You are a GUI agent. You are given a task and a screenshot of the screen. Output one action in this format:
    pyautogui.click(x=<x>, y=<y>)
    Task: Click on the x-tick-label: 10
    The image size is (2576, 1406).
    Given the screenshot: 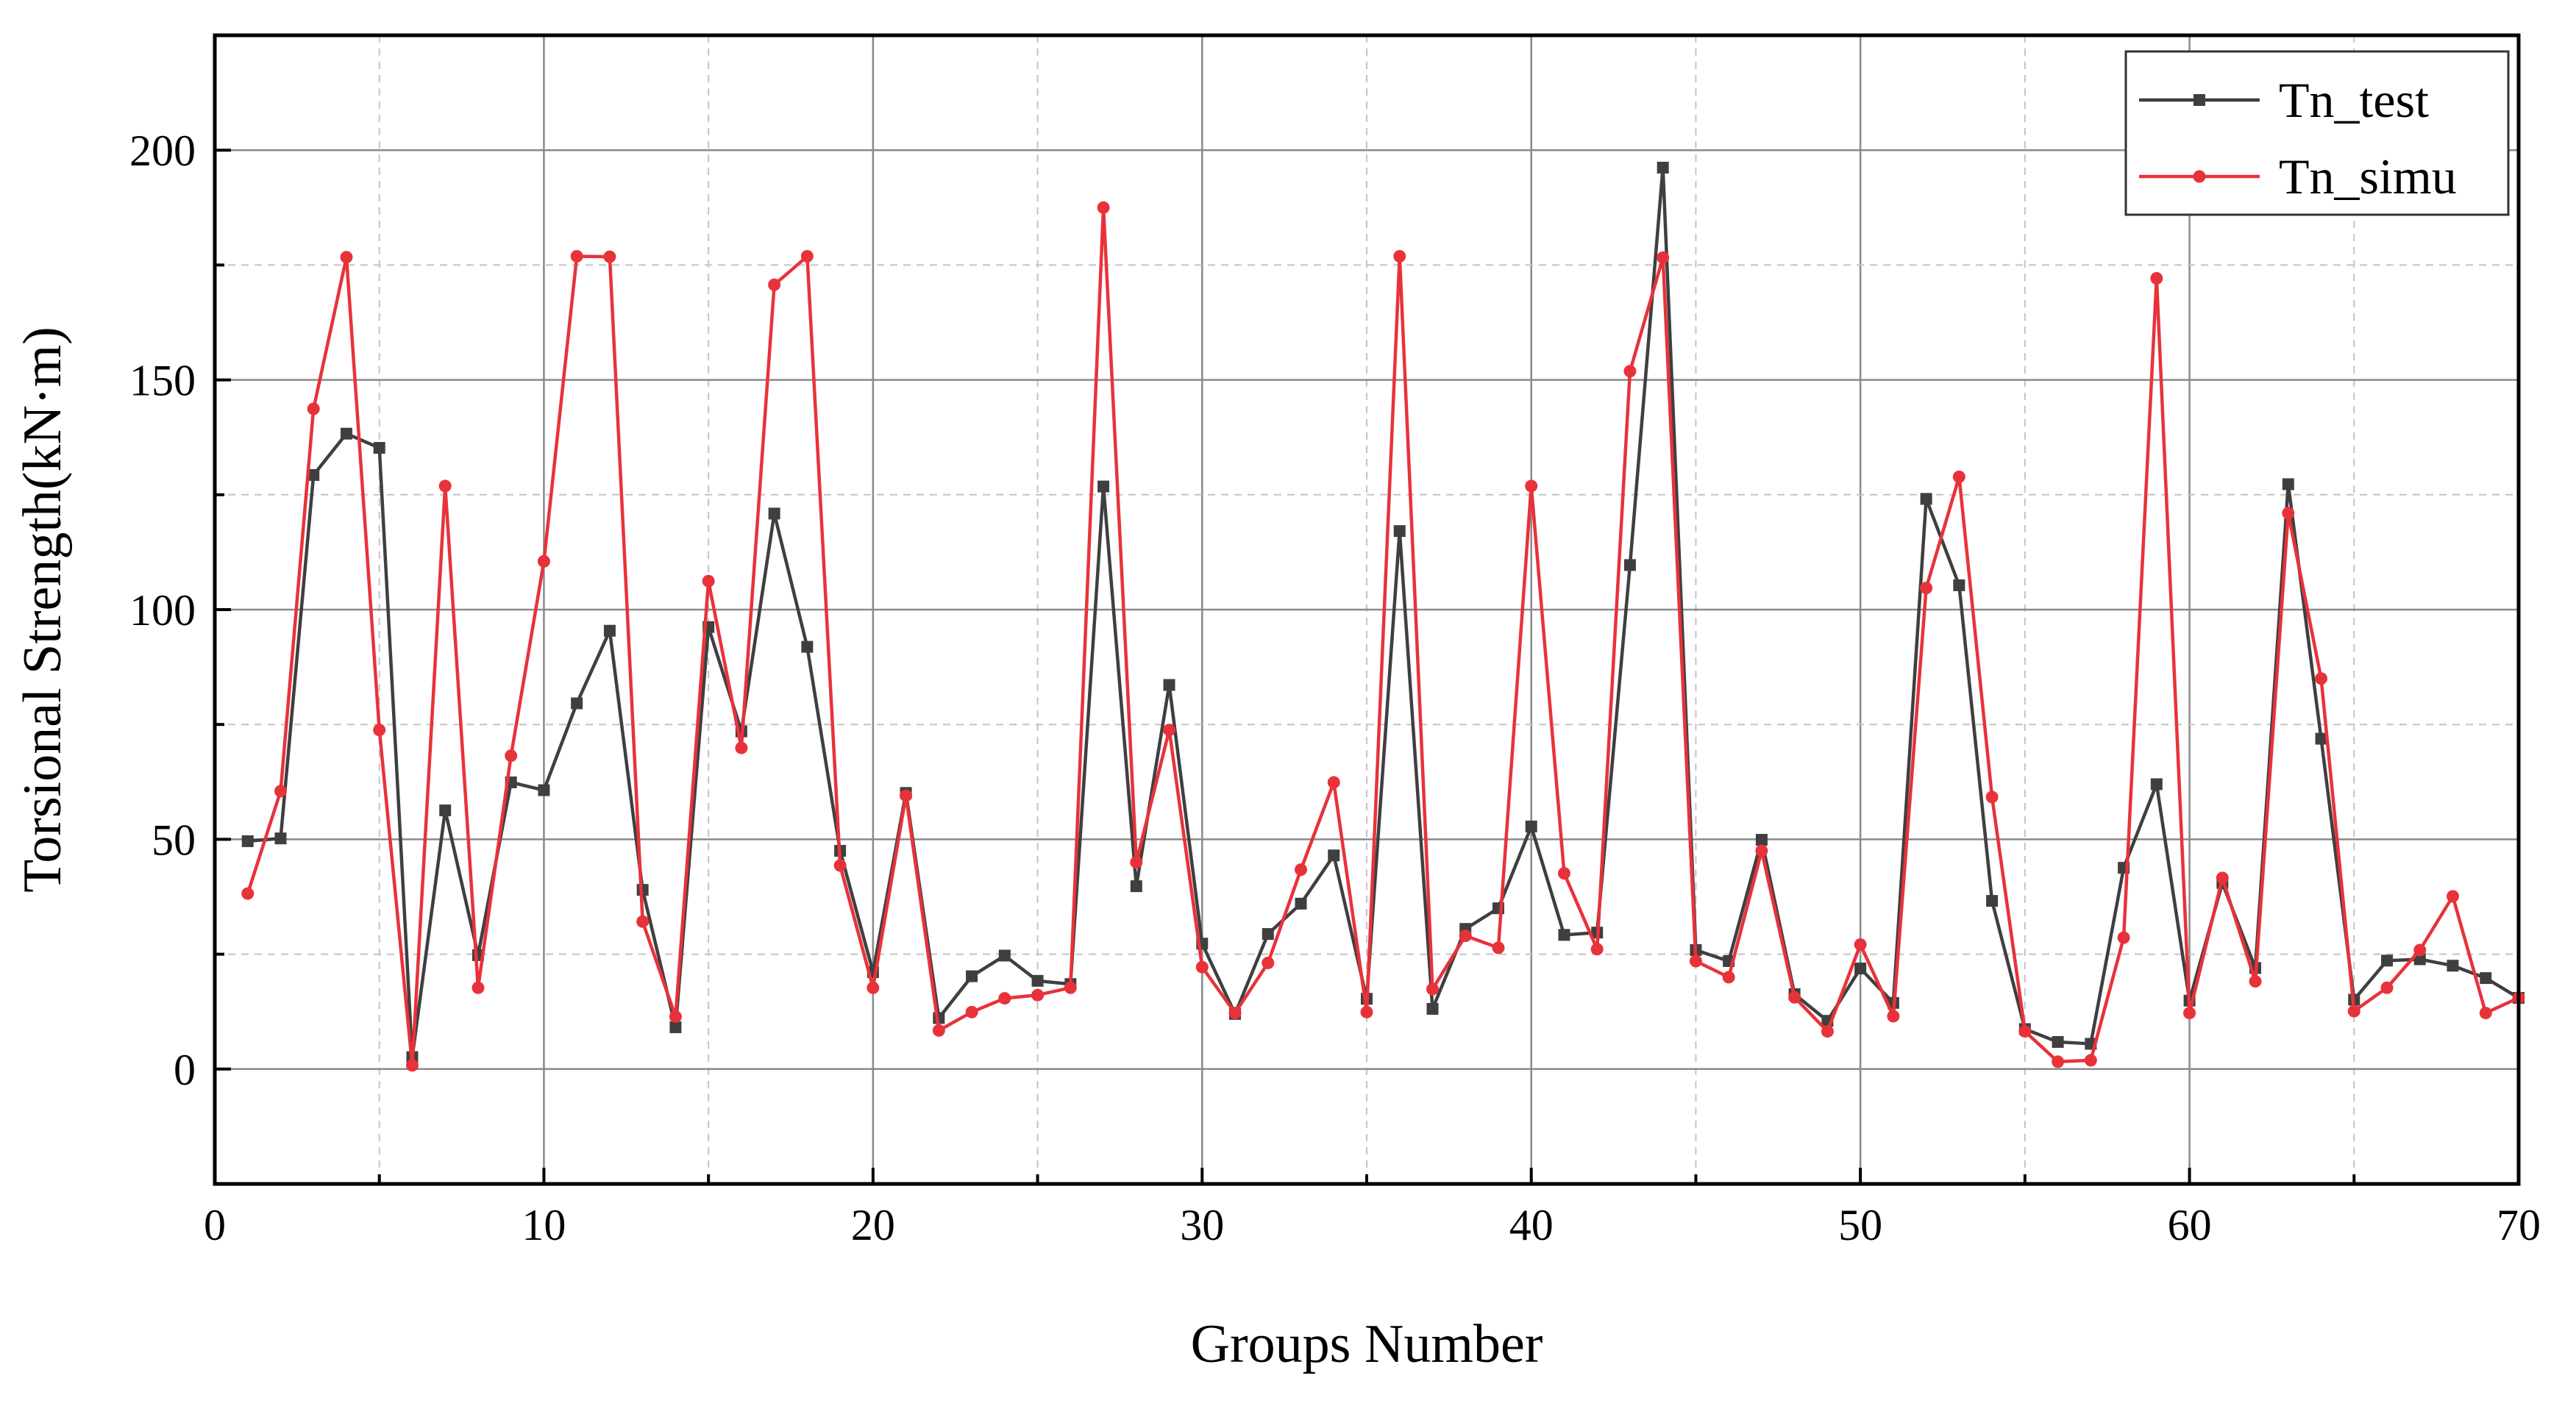 What is the action you would take?
    pyautogui.click(x=544, y=1225)
    